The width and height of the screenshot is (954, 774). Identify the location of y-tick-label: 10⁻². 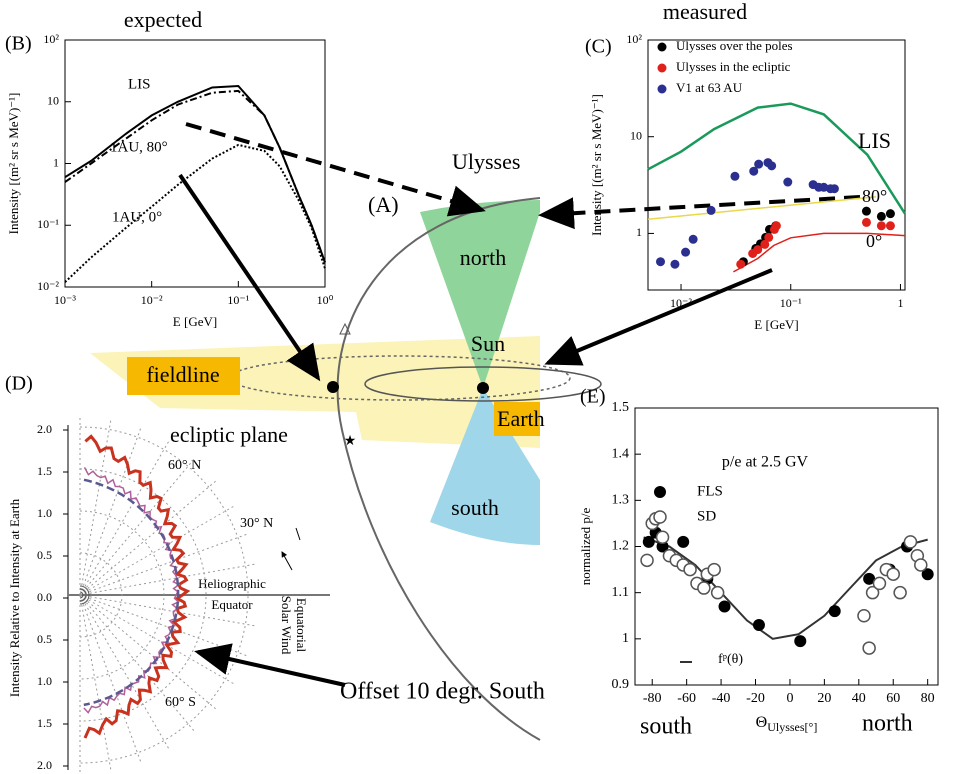
(48, 286).